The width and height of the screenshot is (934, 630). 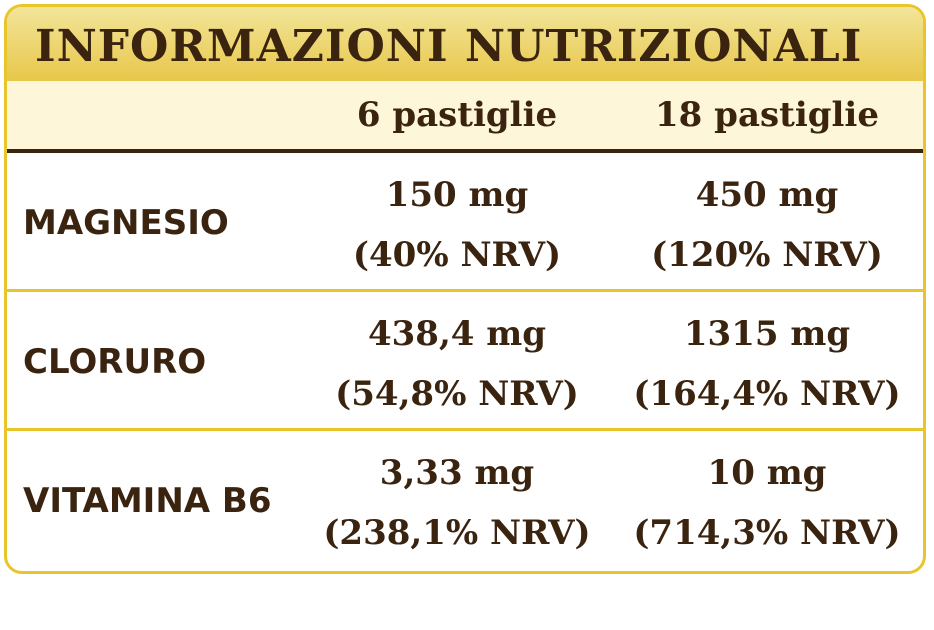 I want to click on cell: 150 mg (40% NRV), so click(x=457, y=225).